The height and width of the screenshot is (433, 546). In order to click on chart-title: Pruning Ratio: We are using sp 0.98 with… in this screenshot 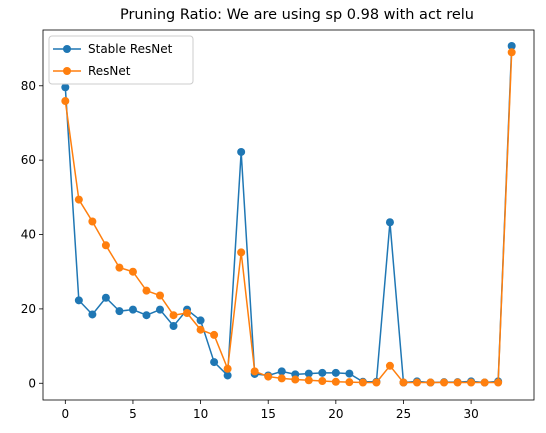, I will do `click(297, 15)`.